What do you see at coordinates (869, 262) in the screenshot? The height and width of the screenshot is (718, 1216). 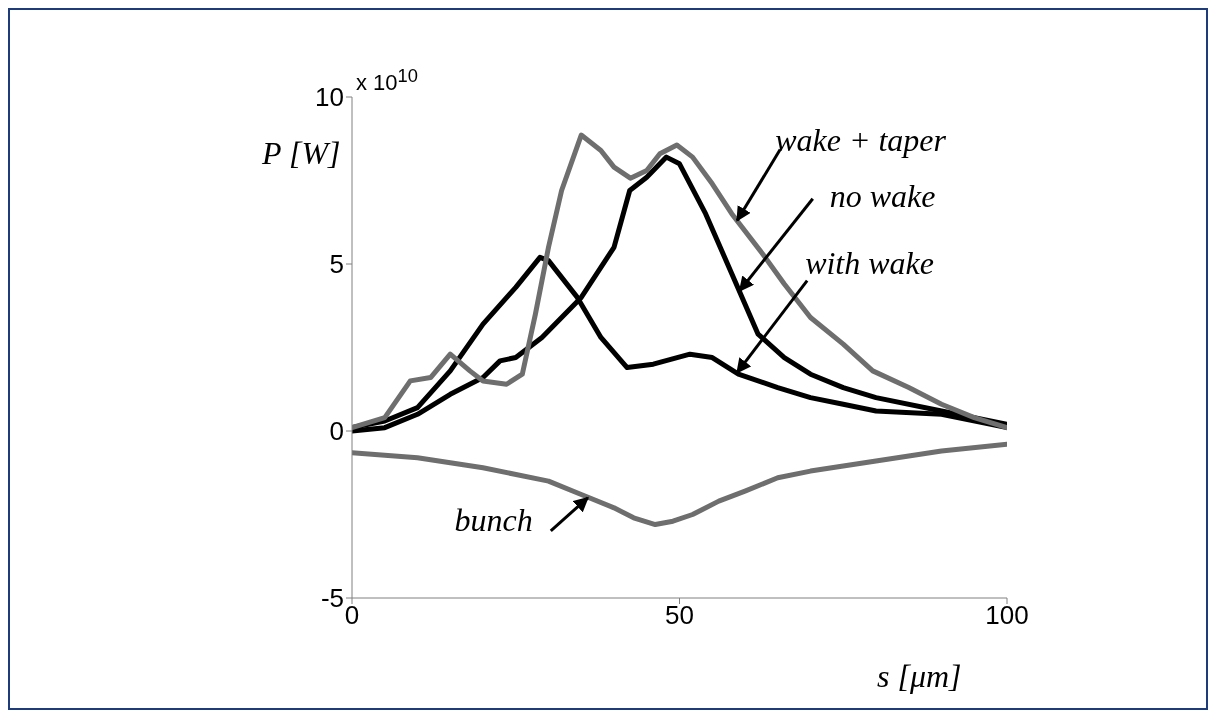 I see `annotation: with wake` at bounding box center [869, 262].